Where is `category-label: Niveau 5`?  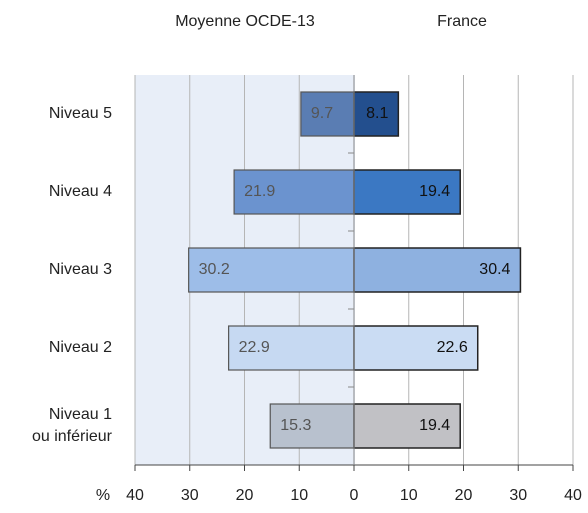 category-label: Niveau 5 is located at coordinates (80, 113).